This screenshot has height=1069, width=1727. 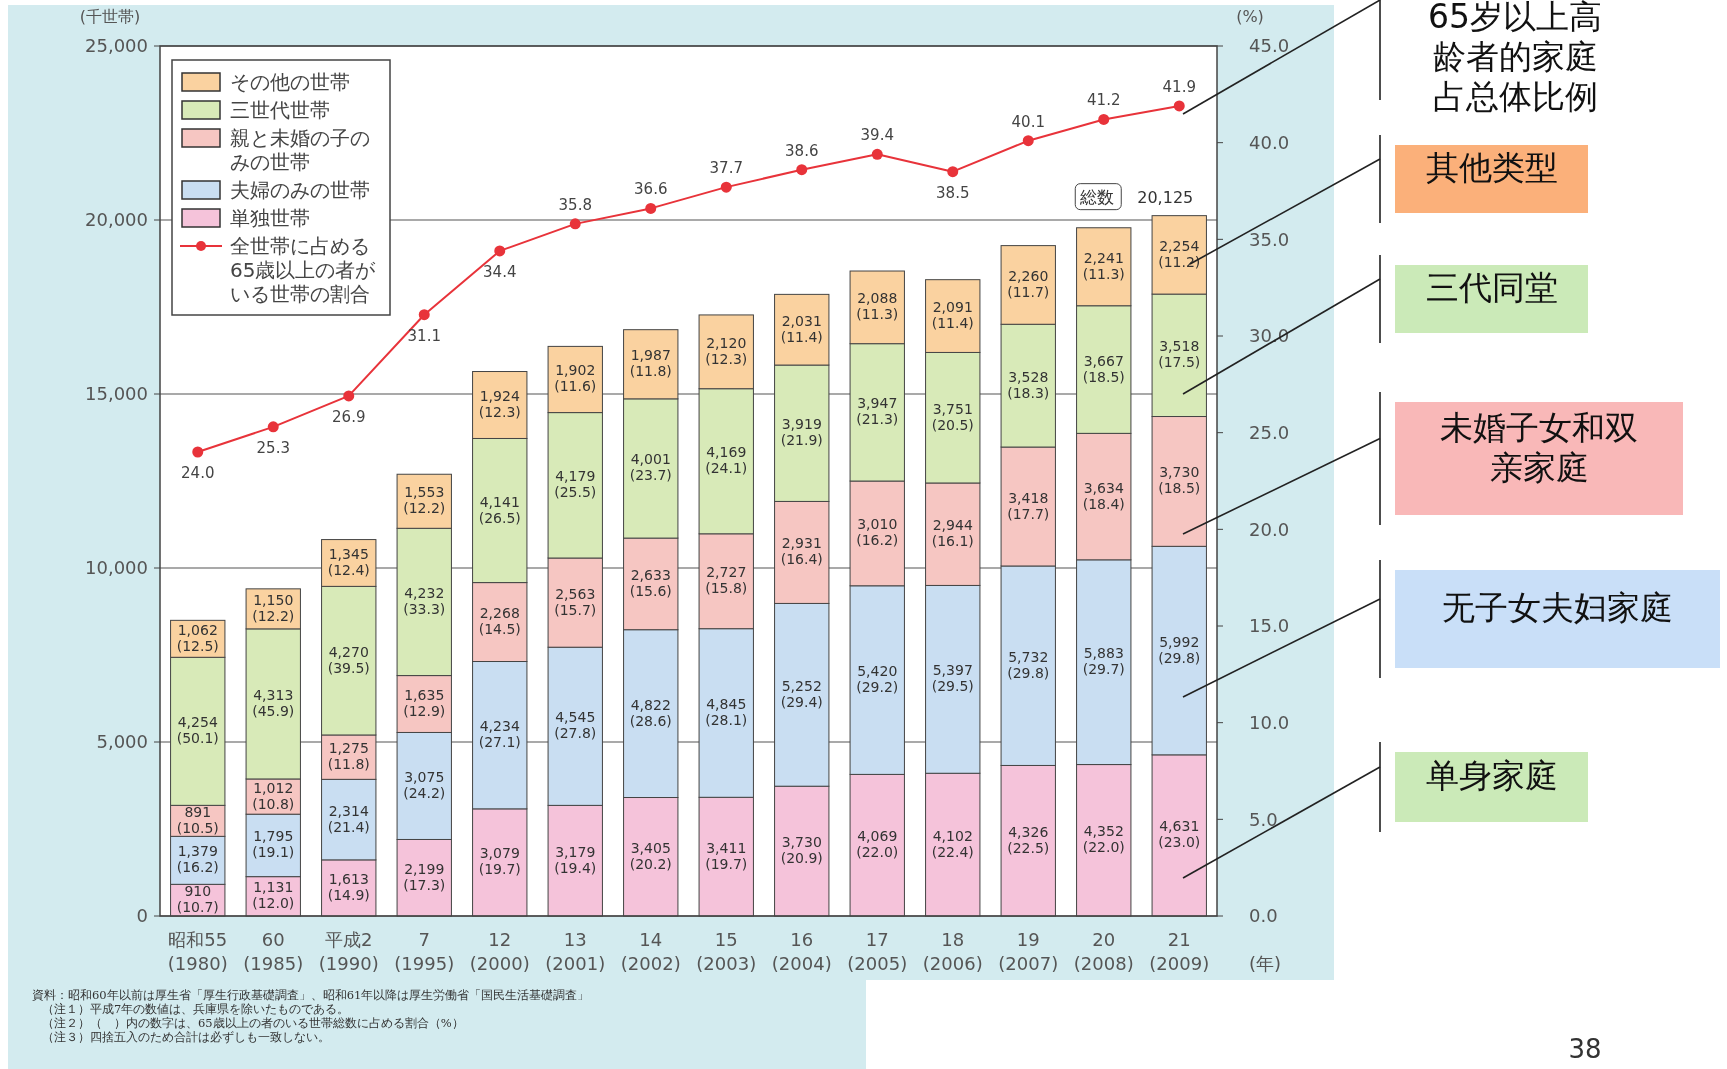 What do you see at coordinates (801, 432) in the screenshot?
I see `data-label: 3,919 (21.9)` at bounding box center [801, 432].